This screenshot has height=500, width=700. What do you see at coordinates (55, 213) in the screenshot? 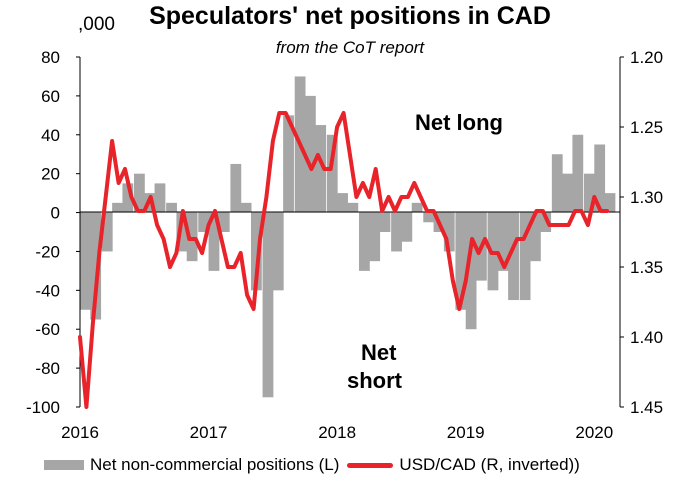
I see `left-tick-label: 0` at bounding box center [55, 213].